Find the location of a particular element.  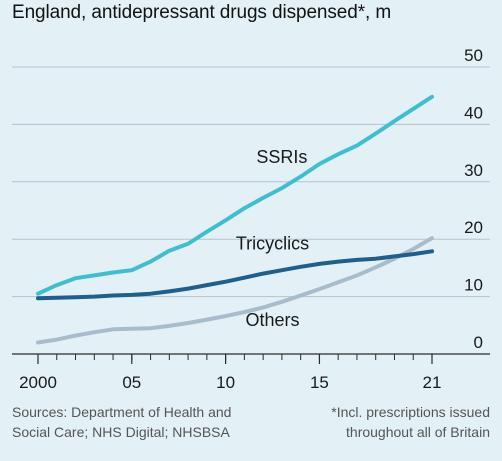

series-line-tricyclics is located at coordinates (235, 275).